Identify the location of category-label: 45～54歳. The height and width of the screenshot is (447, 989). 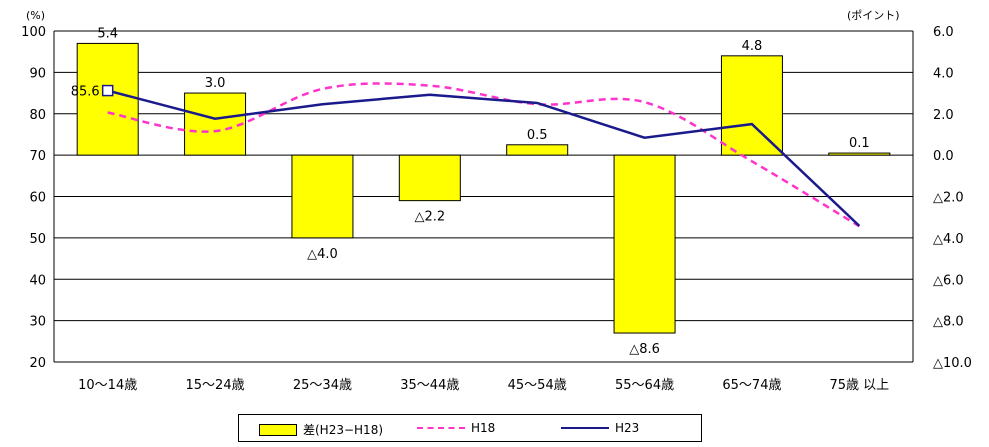
(537, 385).